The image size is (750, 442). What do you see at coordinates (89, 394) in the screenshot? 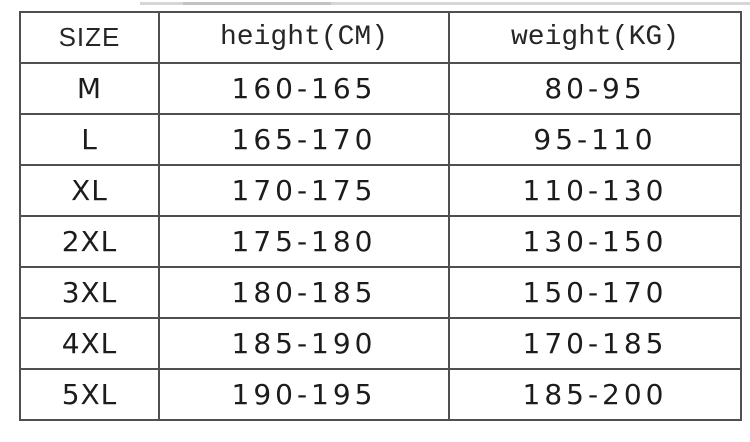
I see `size-cell: 5XL` at bounding box center [89, 394].